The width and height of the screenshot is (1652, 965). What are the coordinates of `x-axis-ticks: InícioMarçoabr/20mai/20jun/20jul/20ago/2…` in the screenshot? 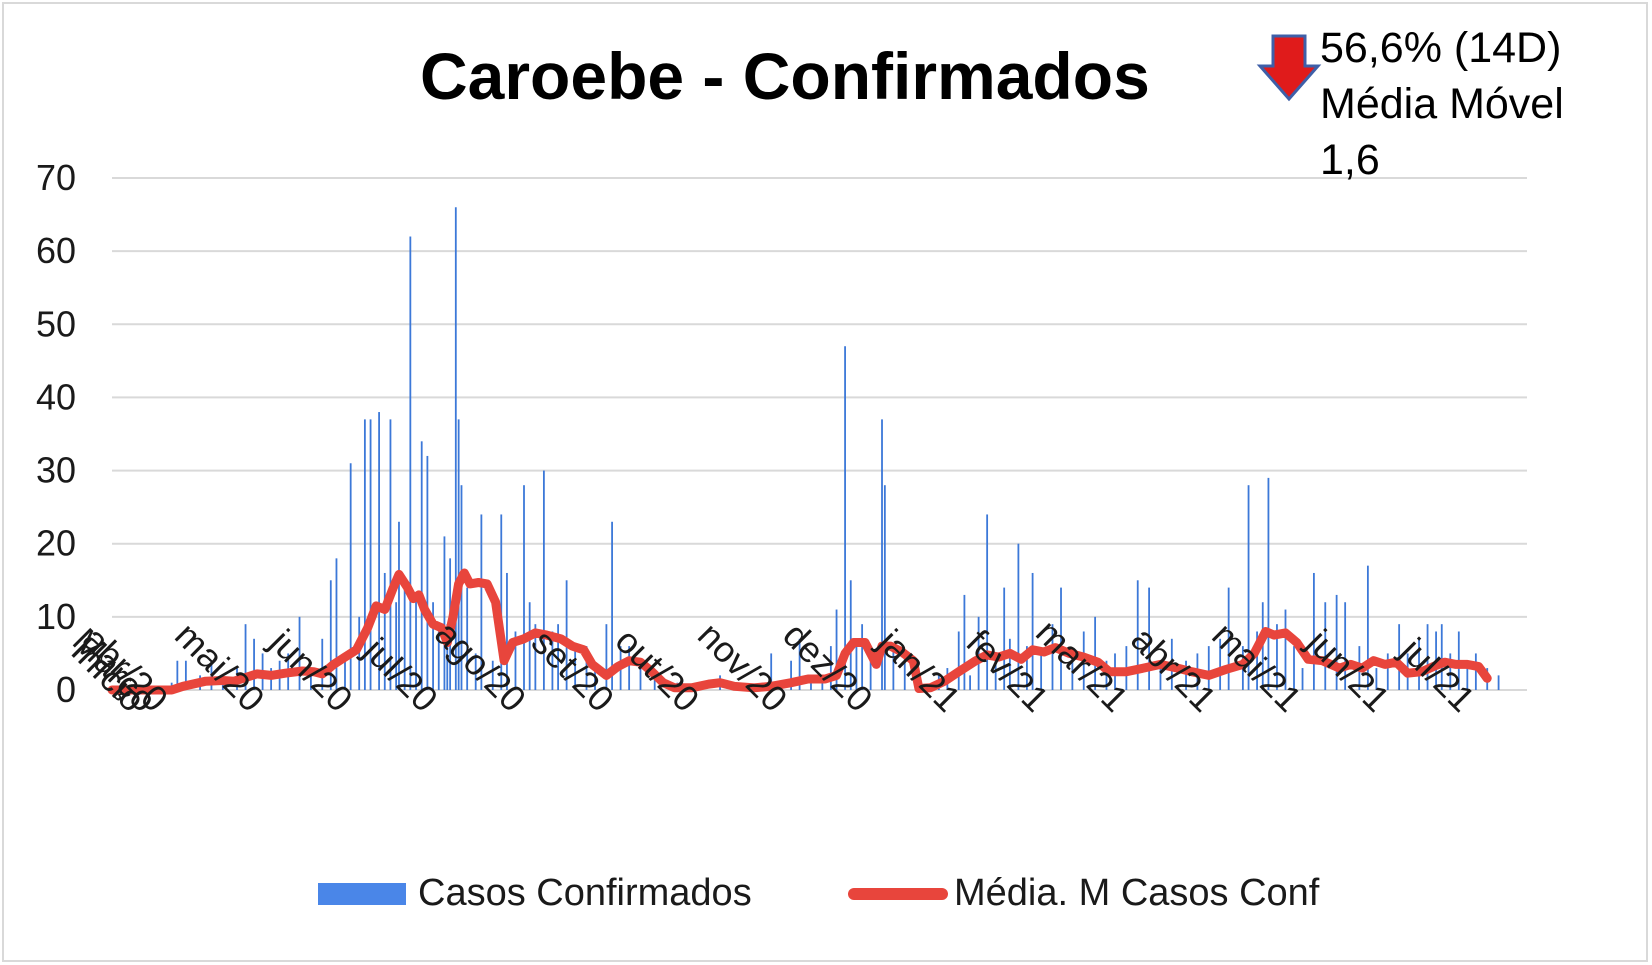 It's located at (773, 665).